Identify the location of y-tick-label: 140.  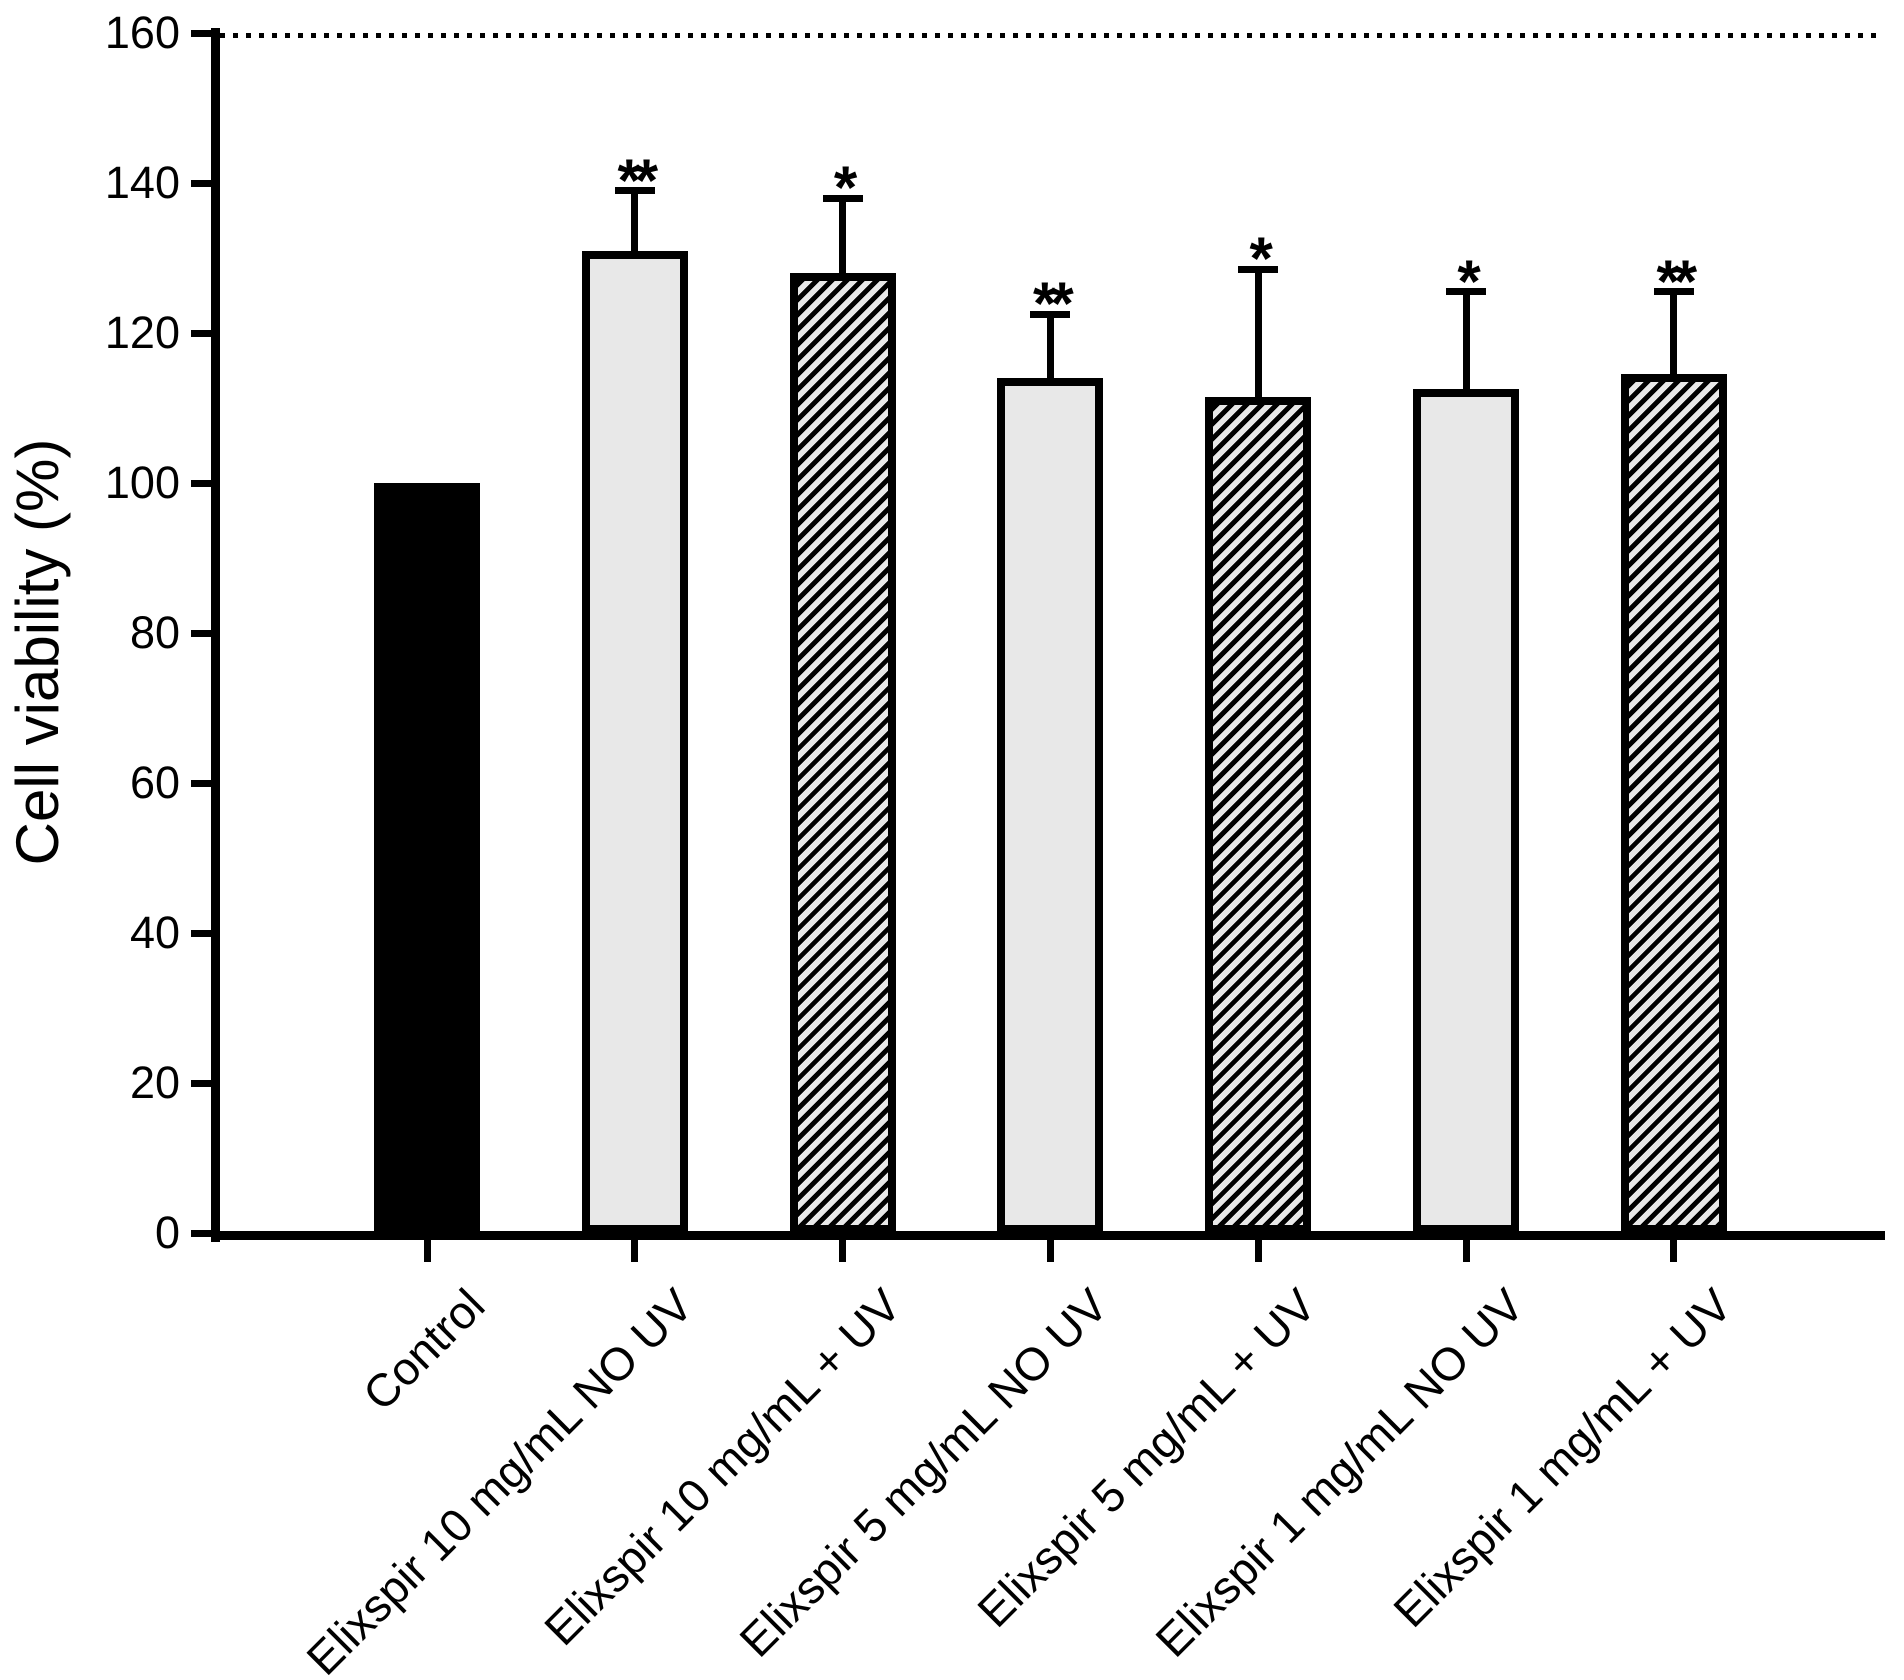
(142, 182).